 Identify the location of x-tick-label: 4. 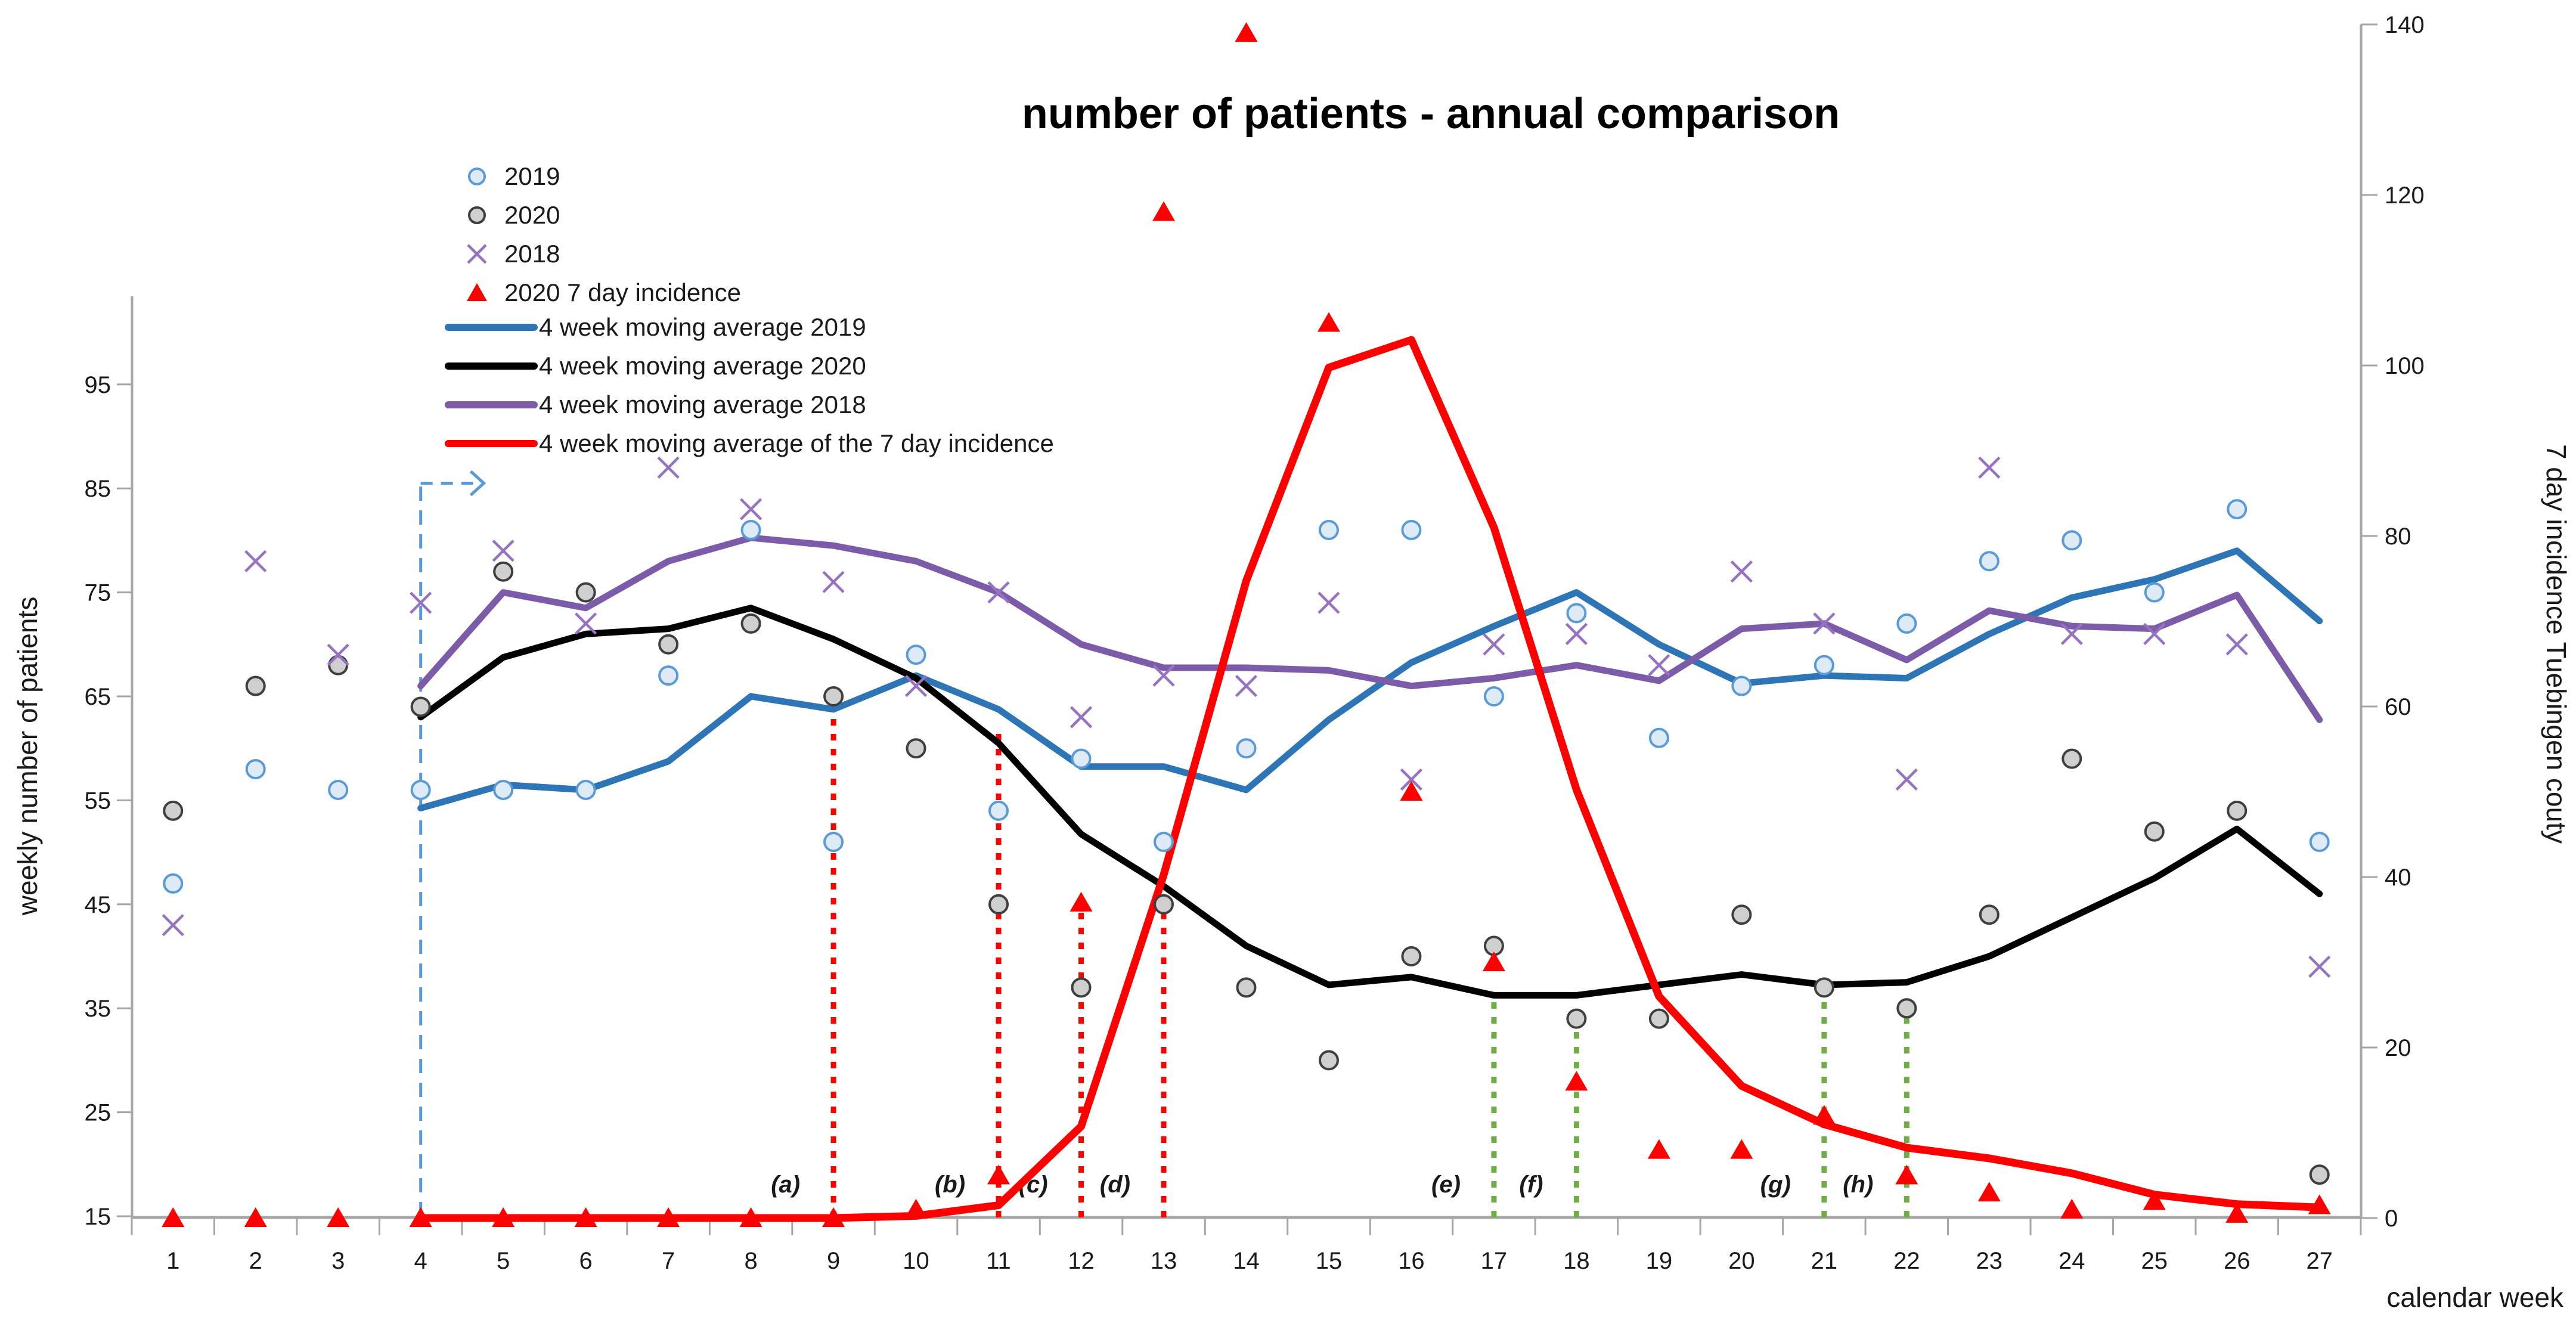
(420, 1261).